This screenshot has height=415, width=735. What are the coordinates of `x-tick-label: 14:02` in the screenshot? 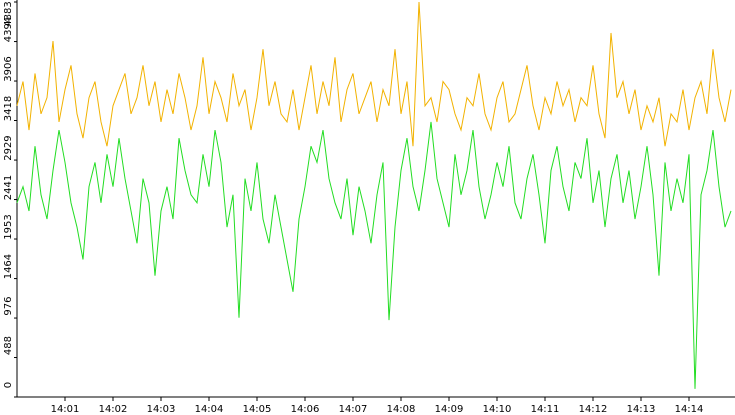 It's located at (113, 409).